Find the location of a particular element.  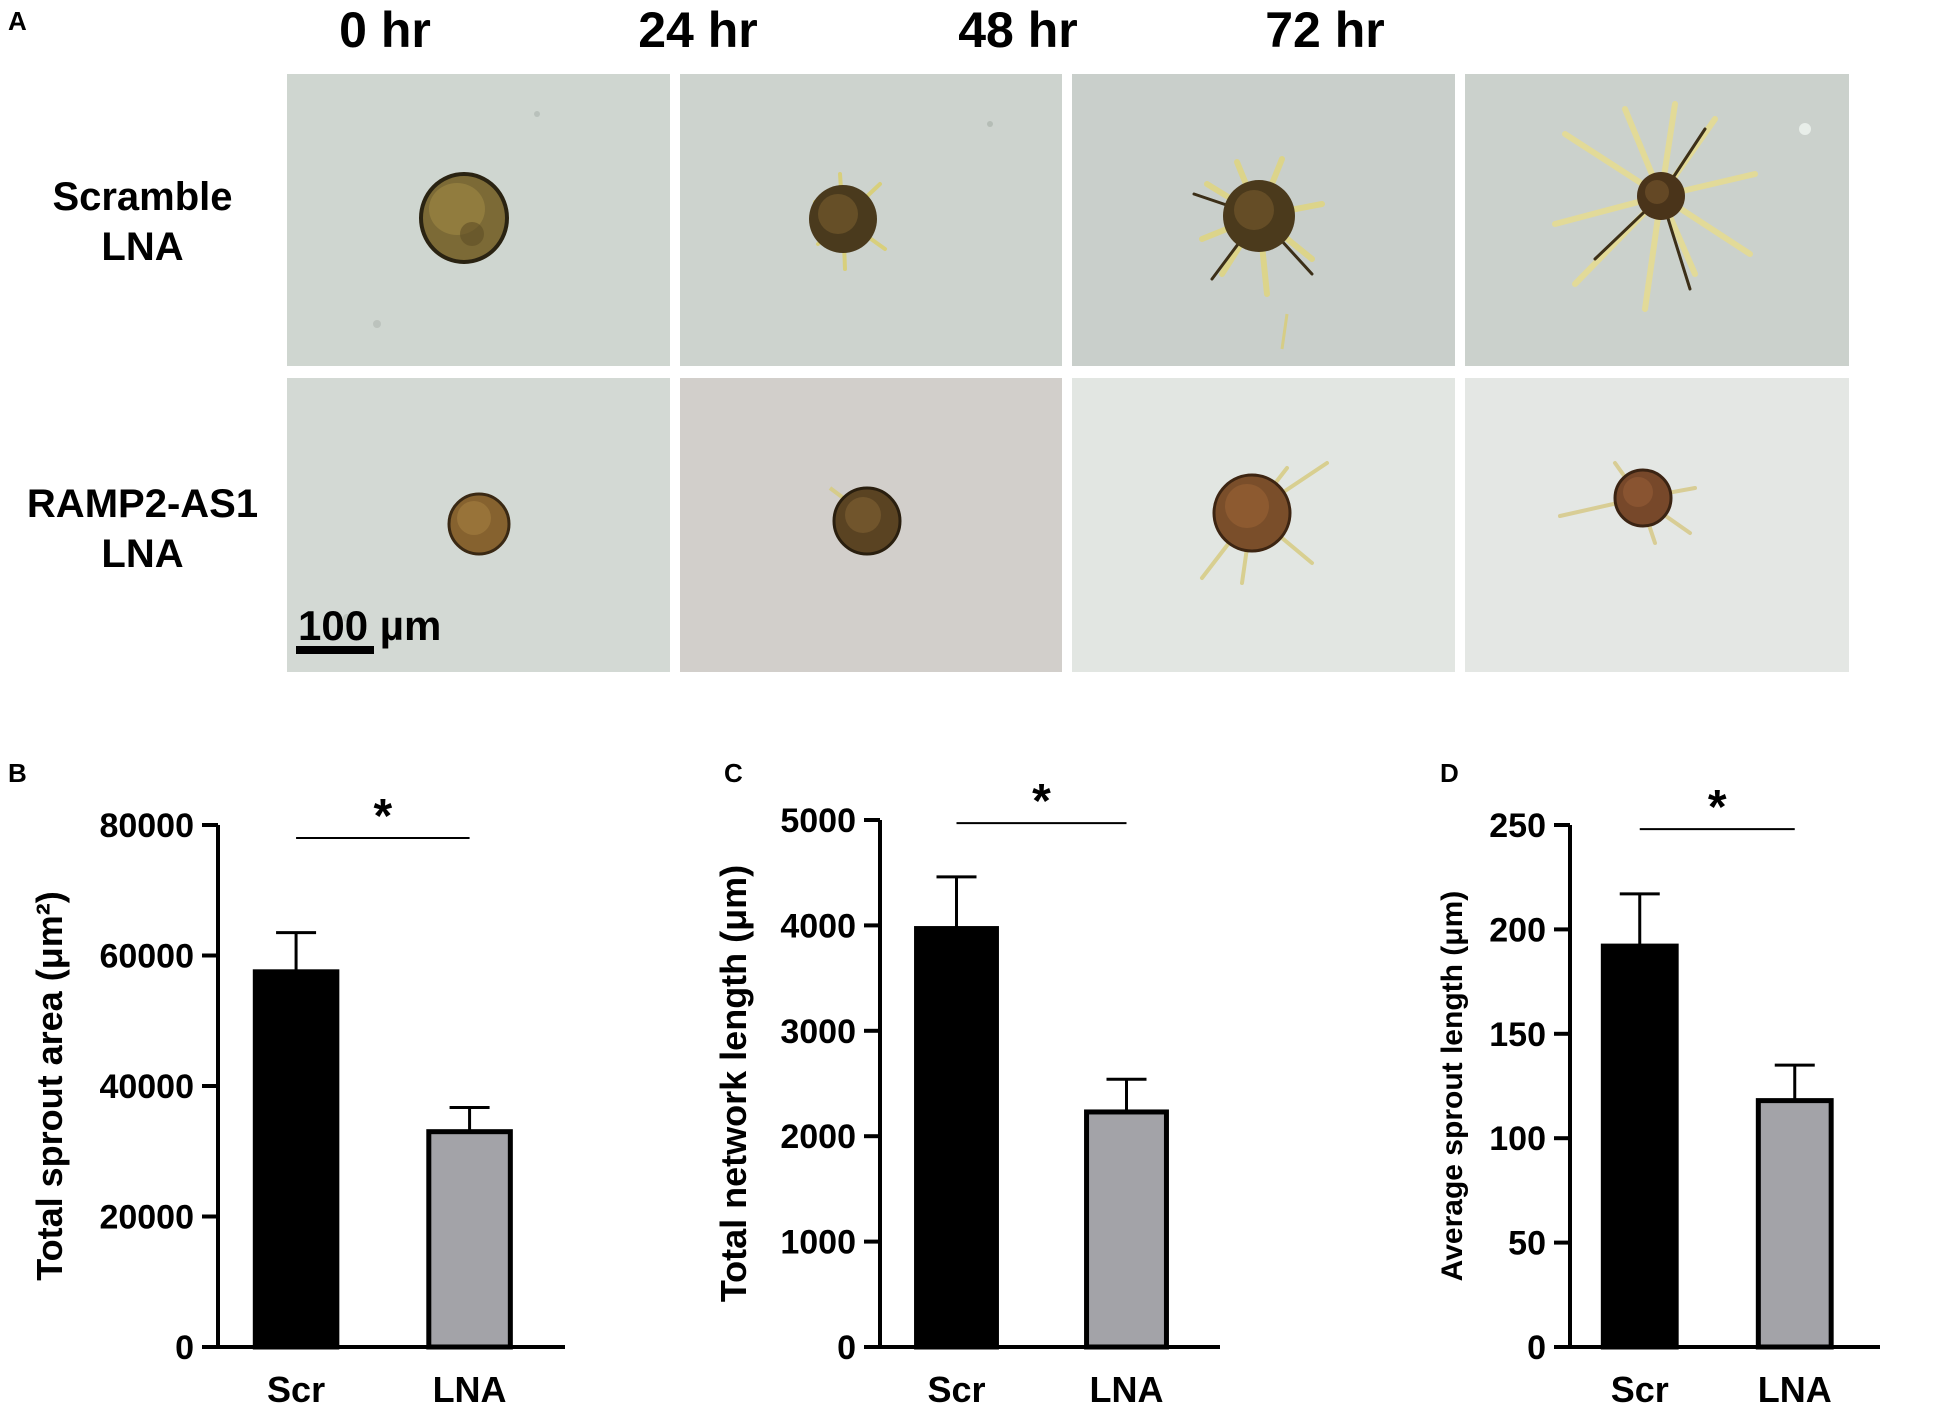

chart-d-ytick-label: 50 is located at coordinates (1527, 1244).